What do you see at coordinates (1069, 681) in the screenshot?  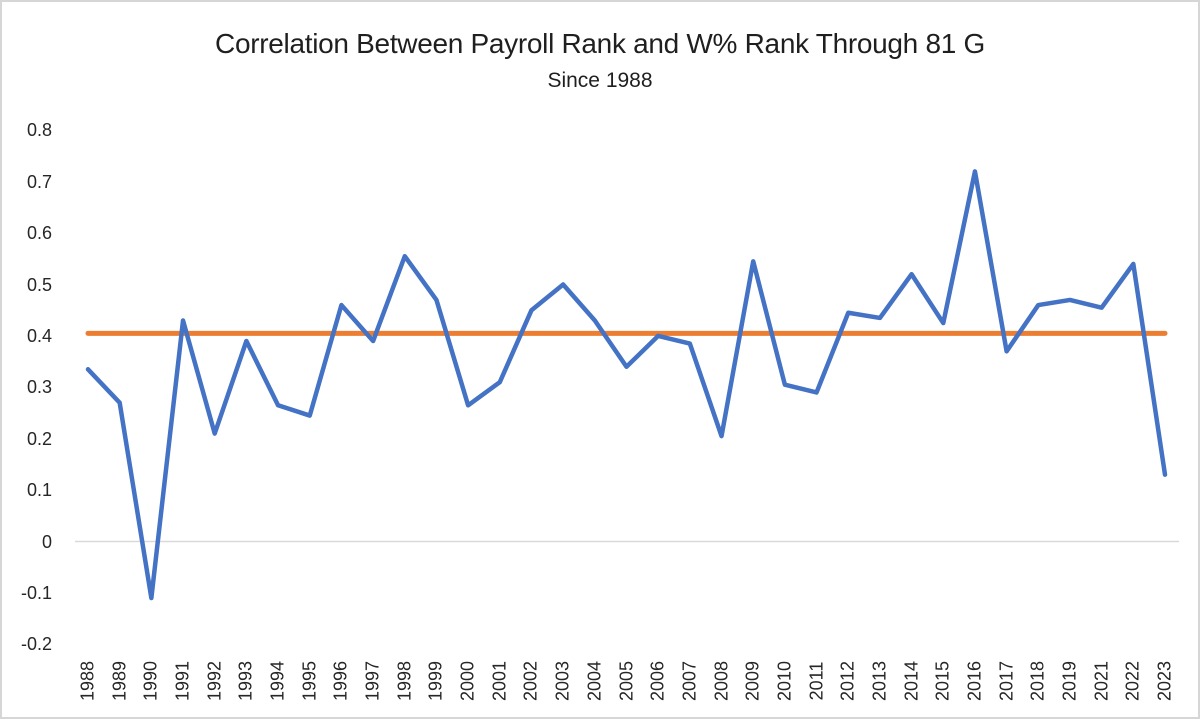 I see `x-axis-tick-label: 2019` at bounding box center [1069, 681].